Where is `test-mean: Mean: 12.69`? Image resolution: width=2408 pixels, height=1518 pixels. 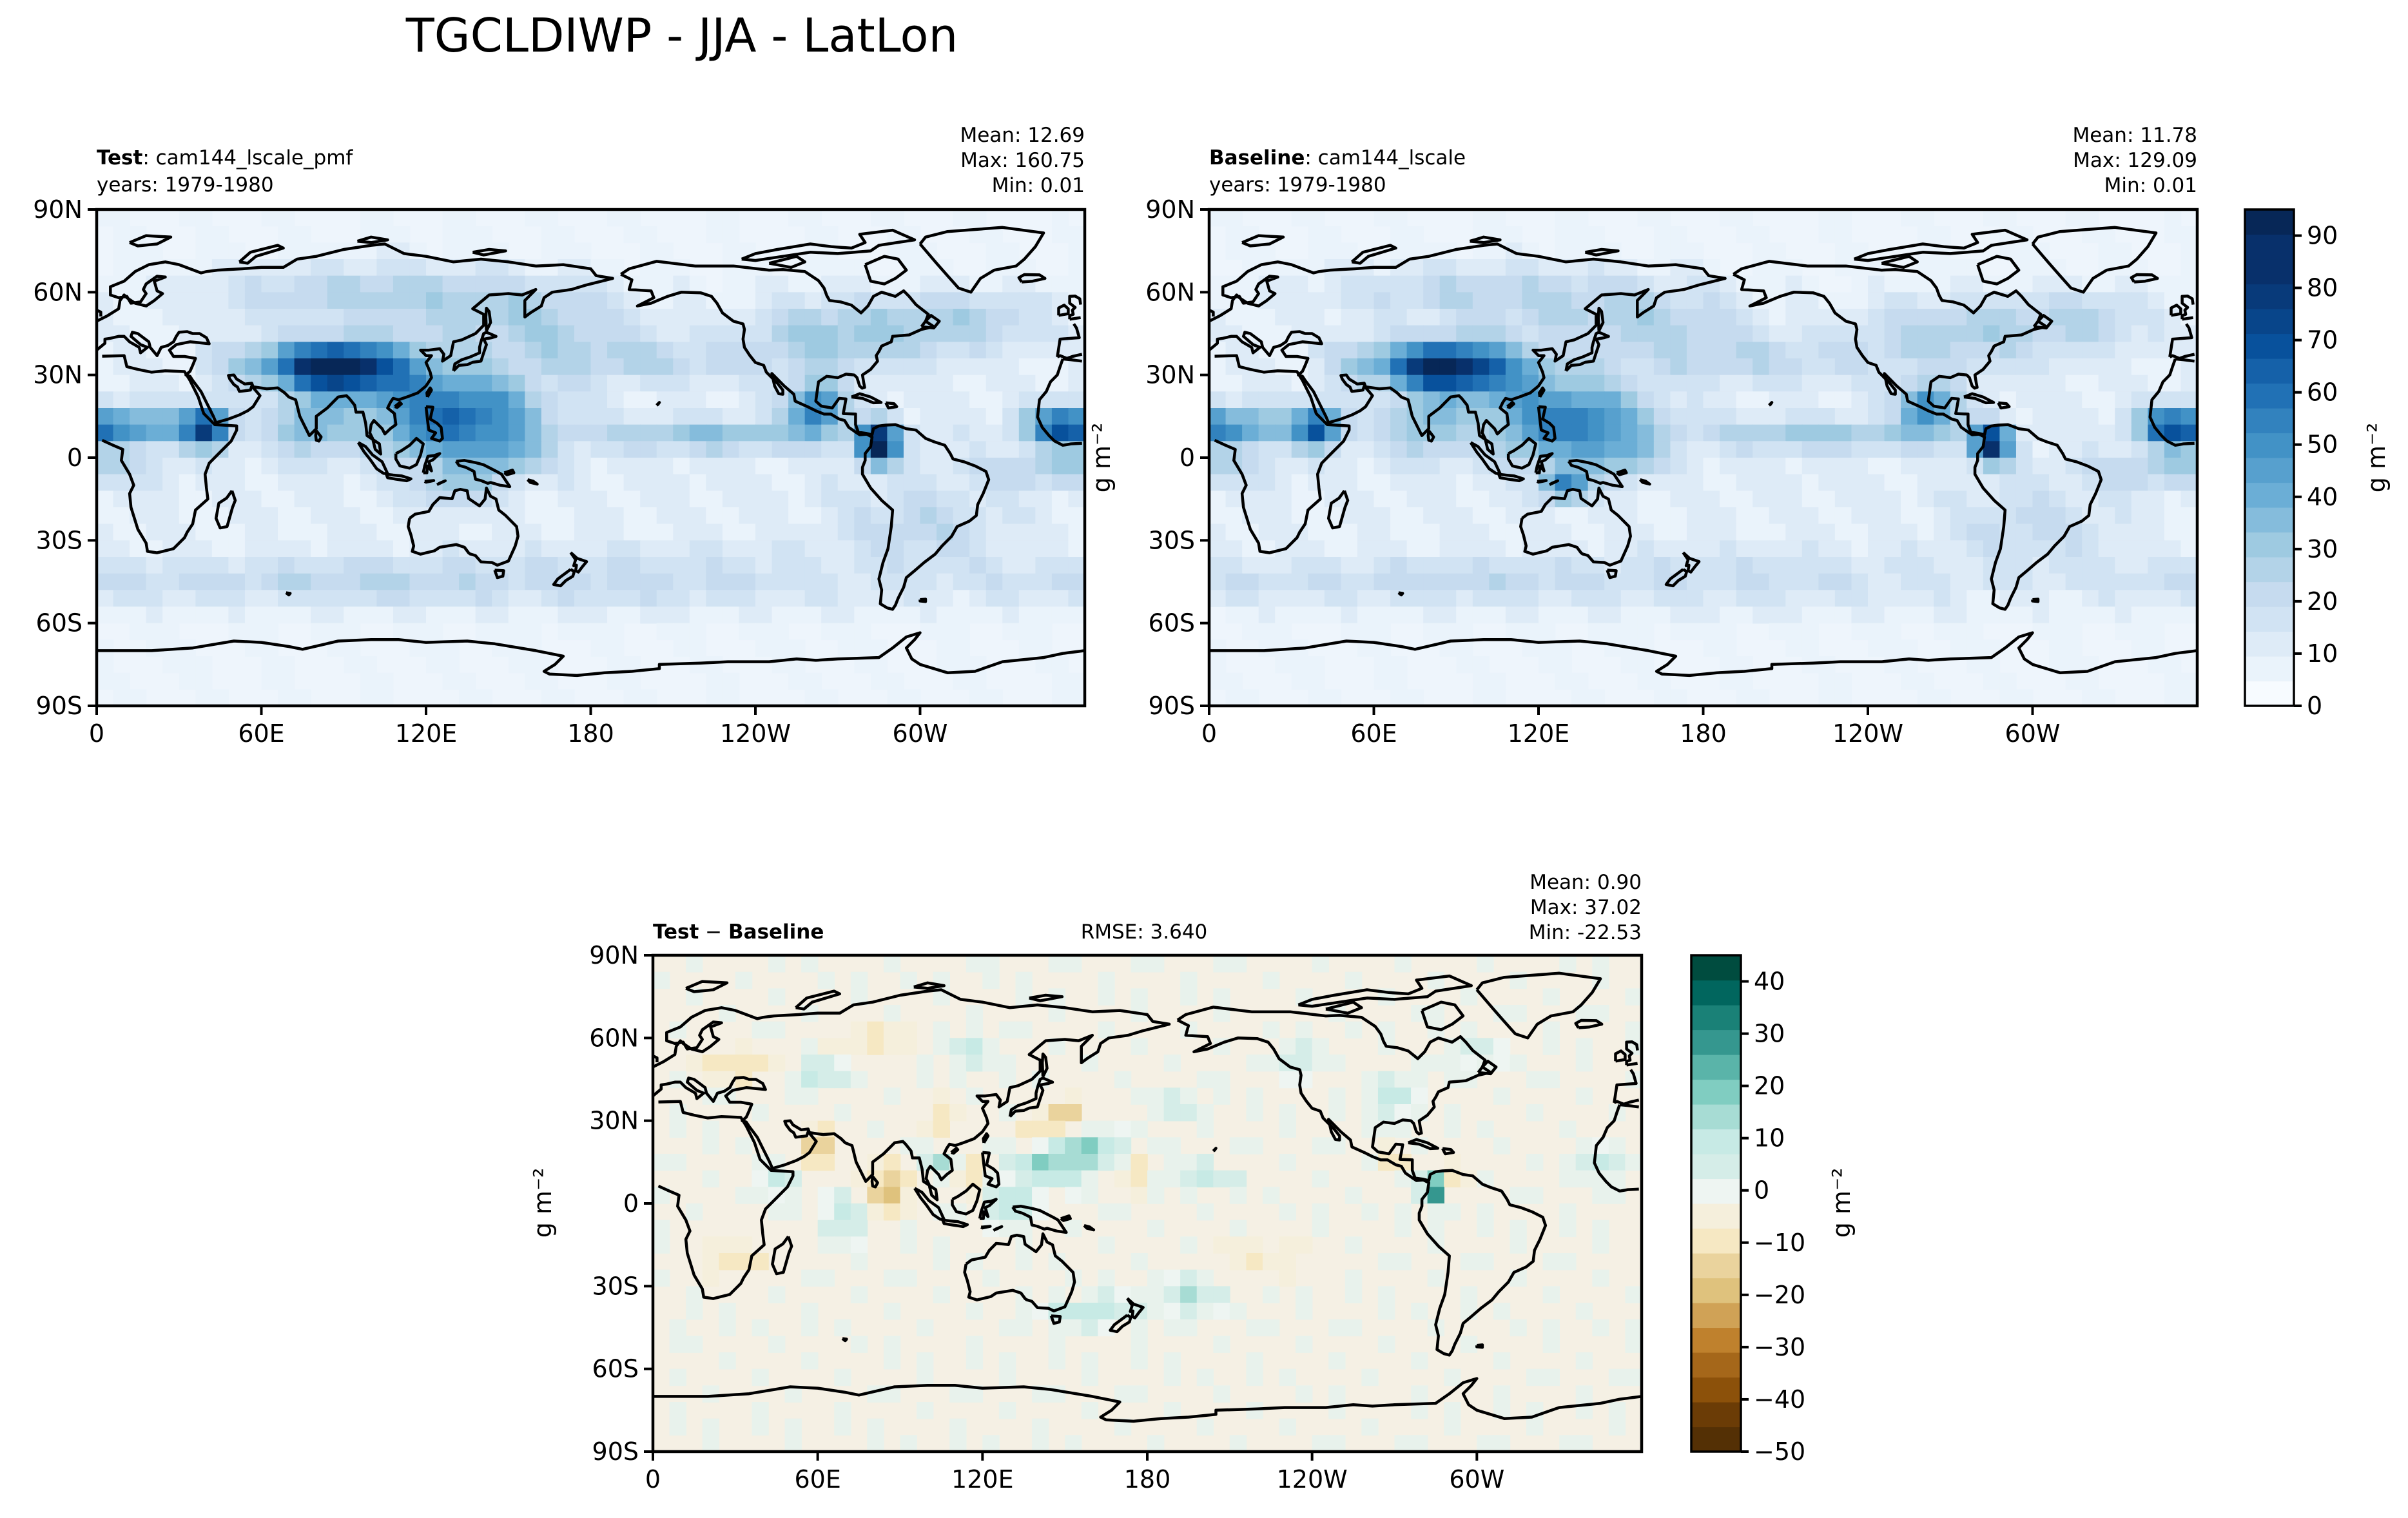 test-mean: Mean: 12.69 is located at coordinates (1022, 135).